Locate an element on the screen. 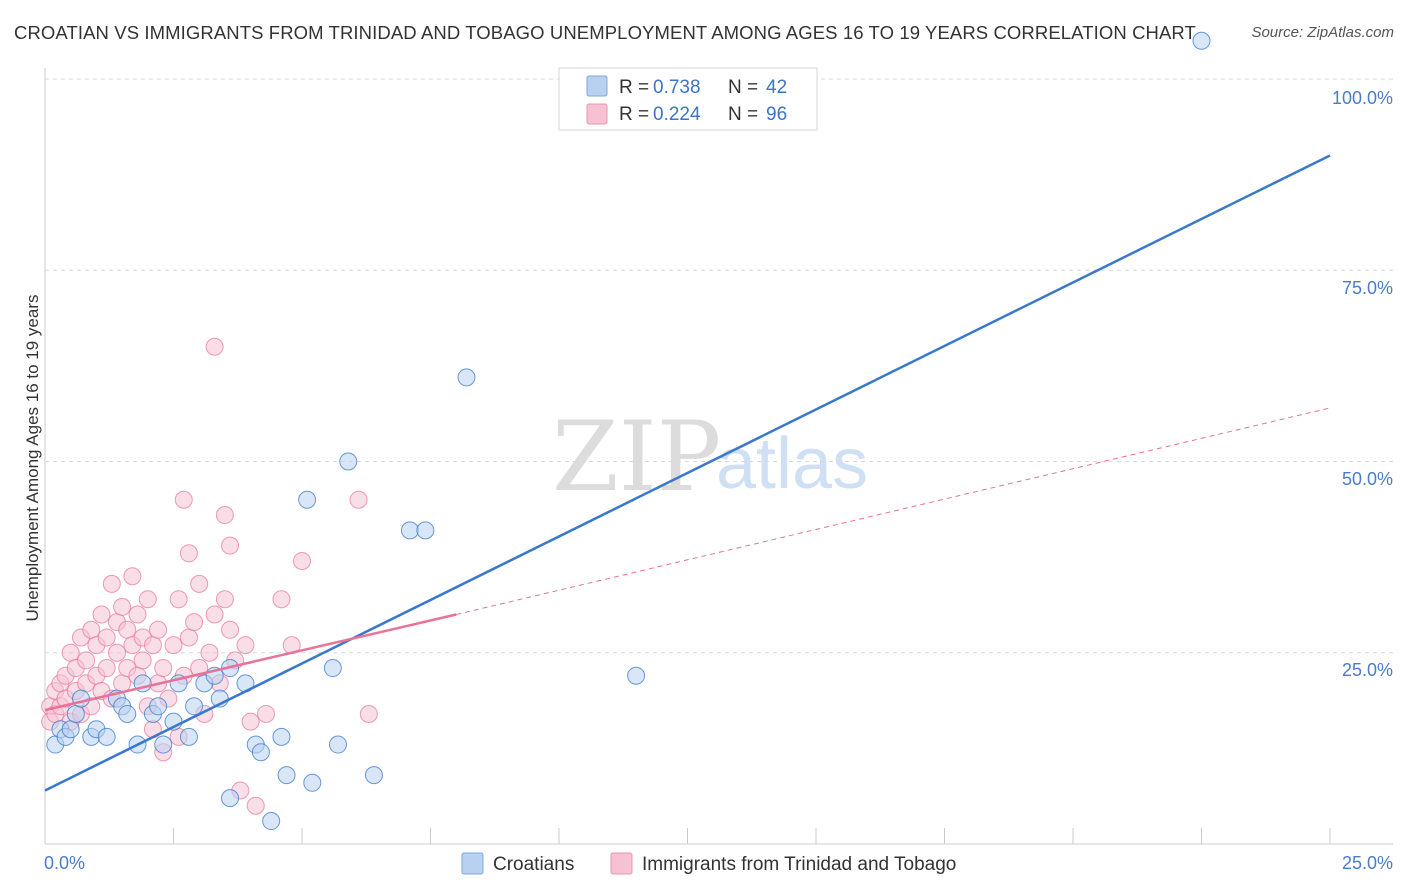 The height and width of the screenshot is (892, 1406). y-tick-50: 50.0% is located at coordinates (1367, 479).